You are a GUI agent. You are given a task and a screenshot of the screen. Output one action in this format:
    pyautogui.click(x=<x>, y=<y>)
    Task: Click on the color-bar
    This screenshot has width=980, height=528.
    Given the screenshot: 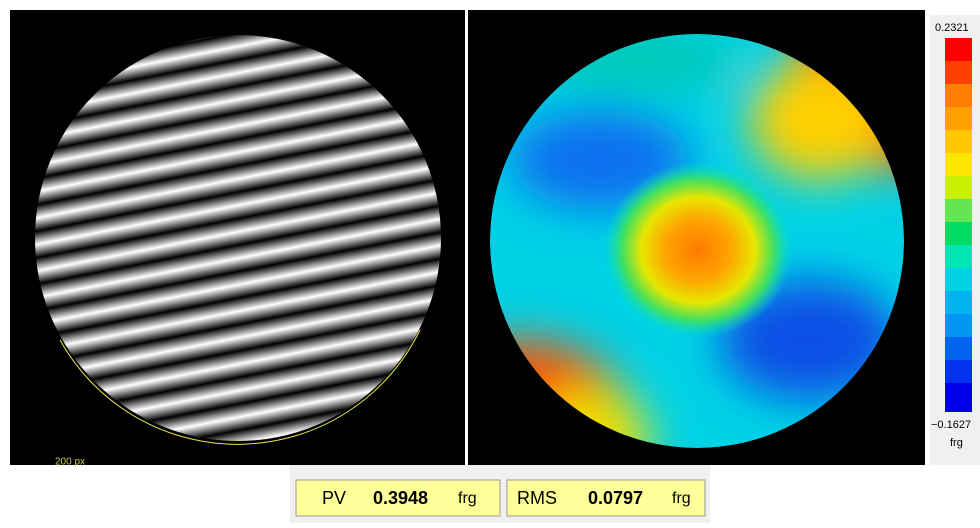 What is the action you would take?
    pyautogui.click(x=958, y=225)
    